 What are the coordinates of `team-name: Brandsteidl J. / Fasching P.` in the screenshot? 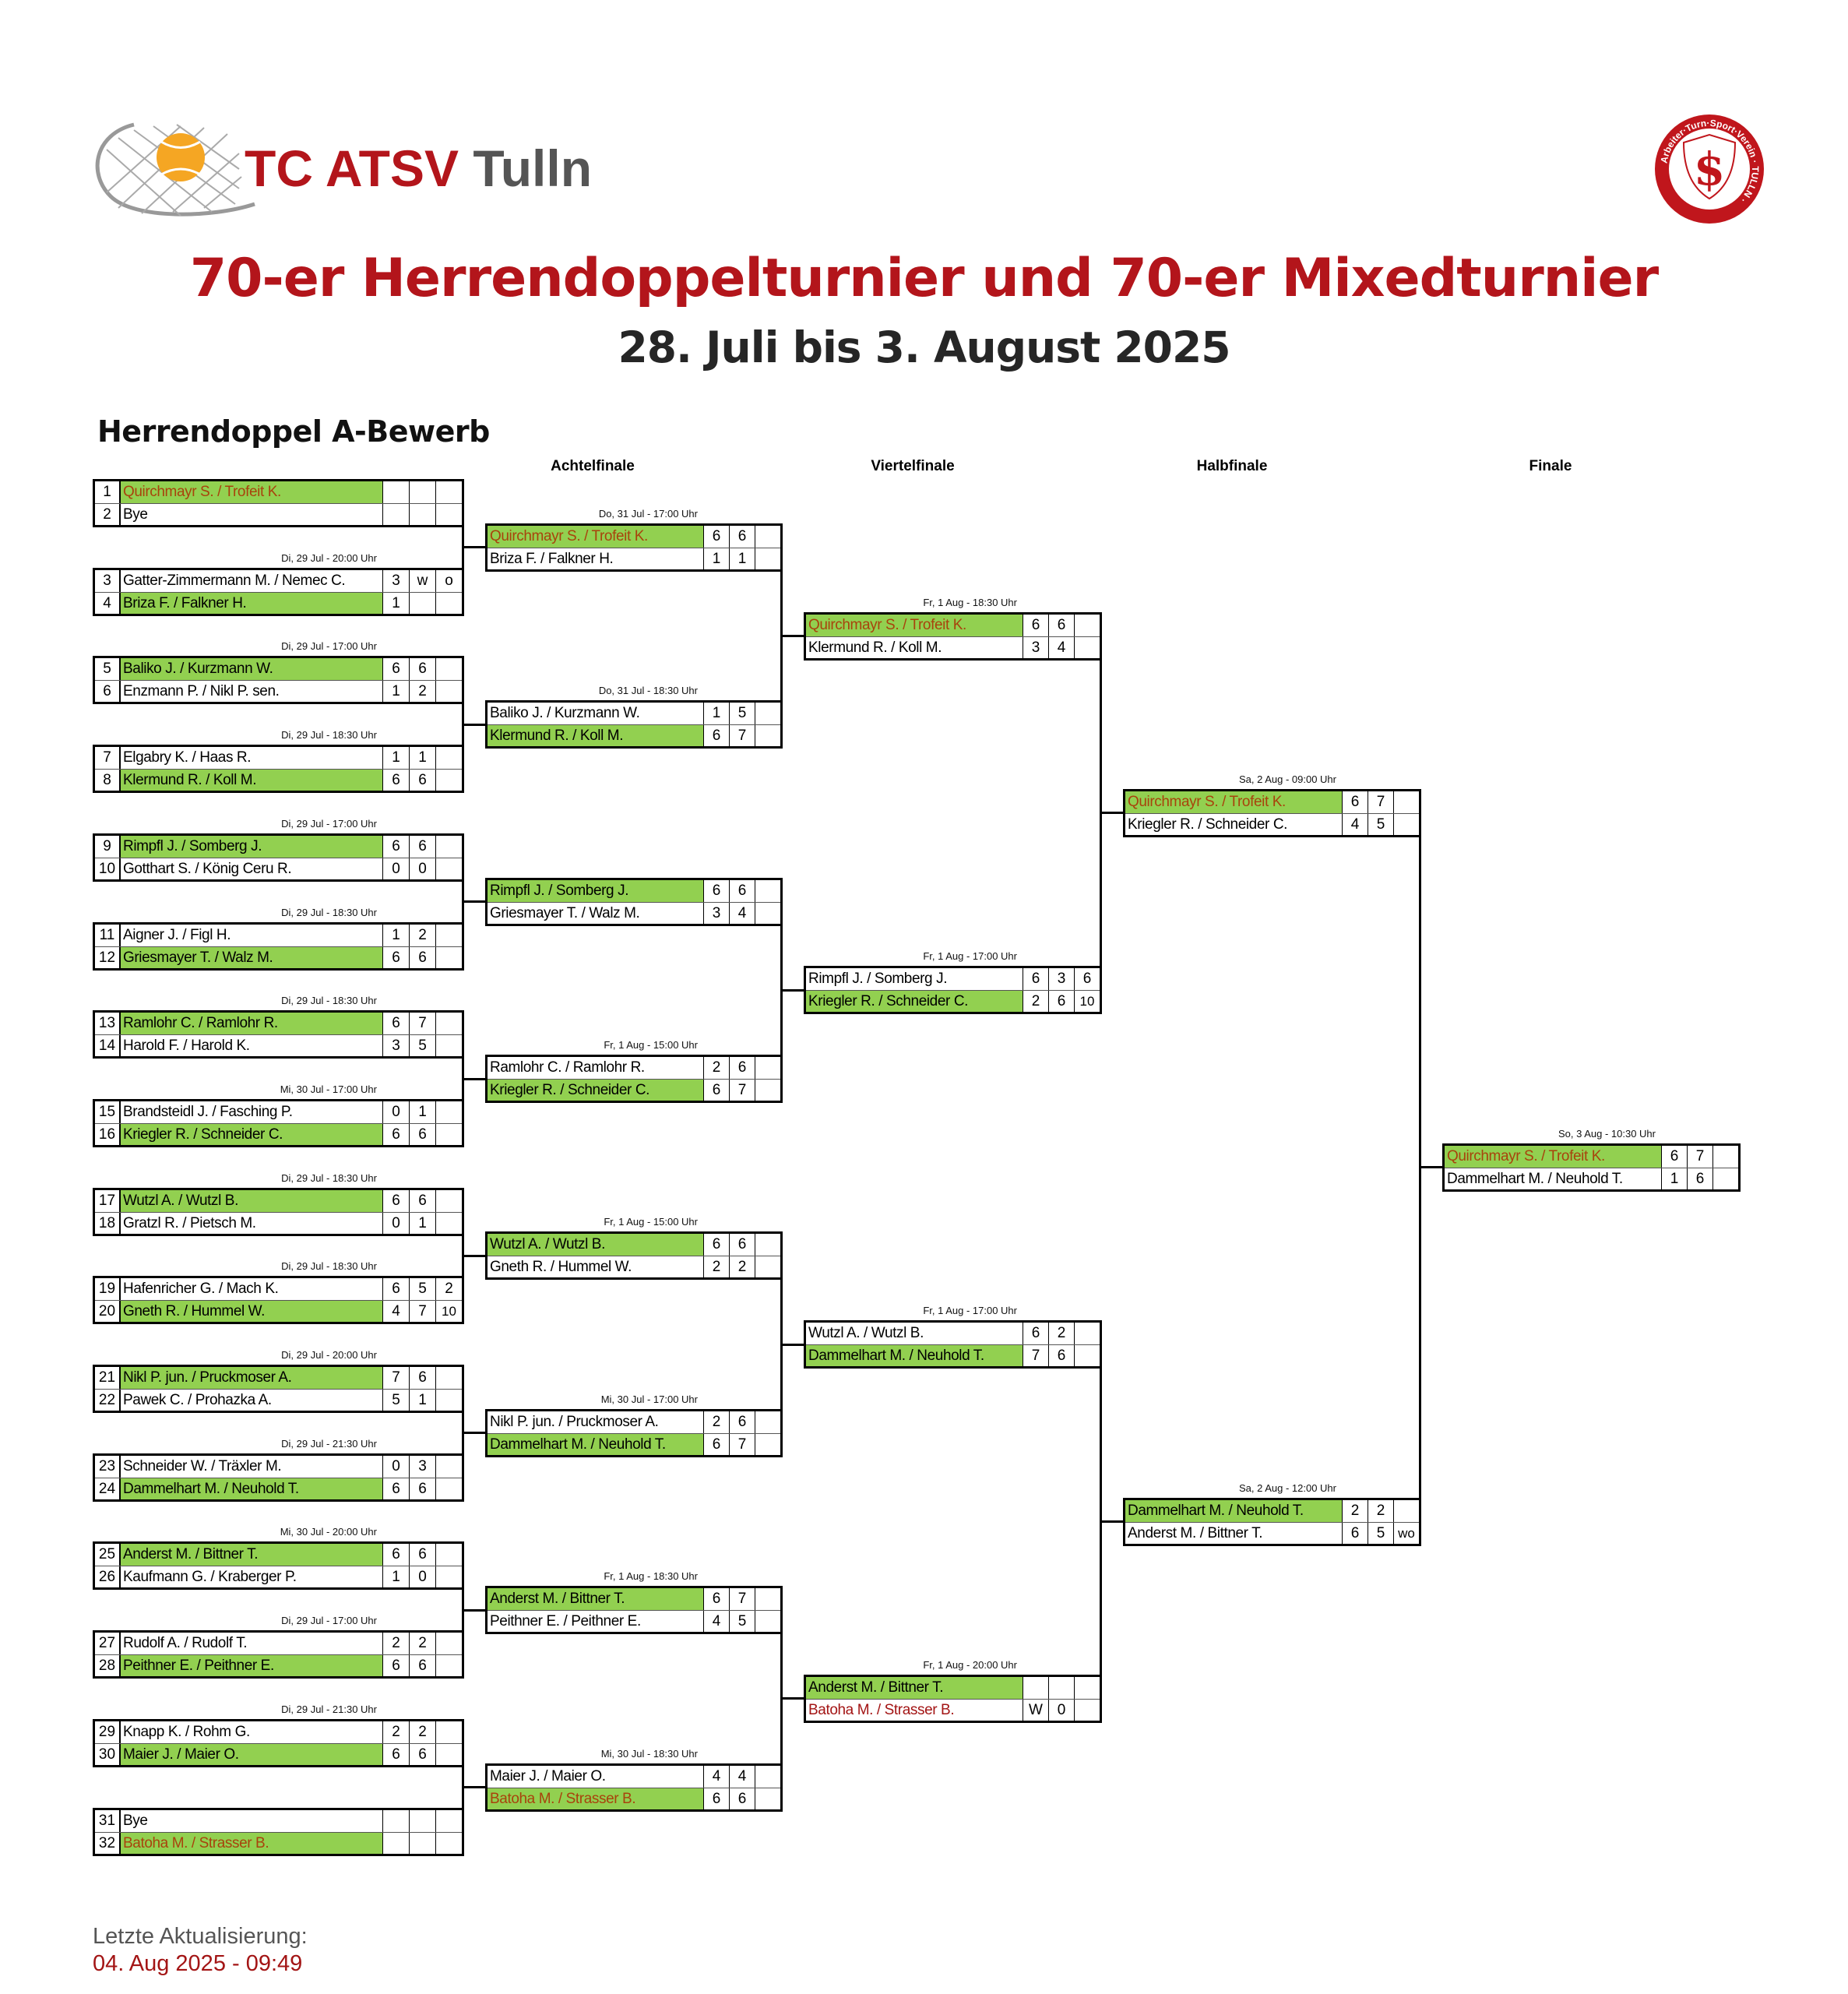 It's located at (208, 1111).